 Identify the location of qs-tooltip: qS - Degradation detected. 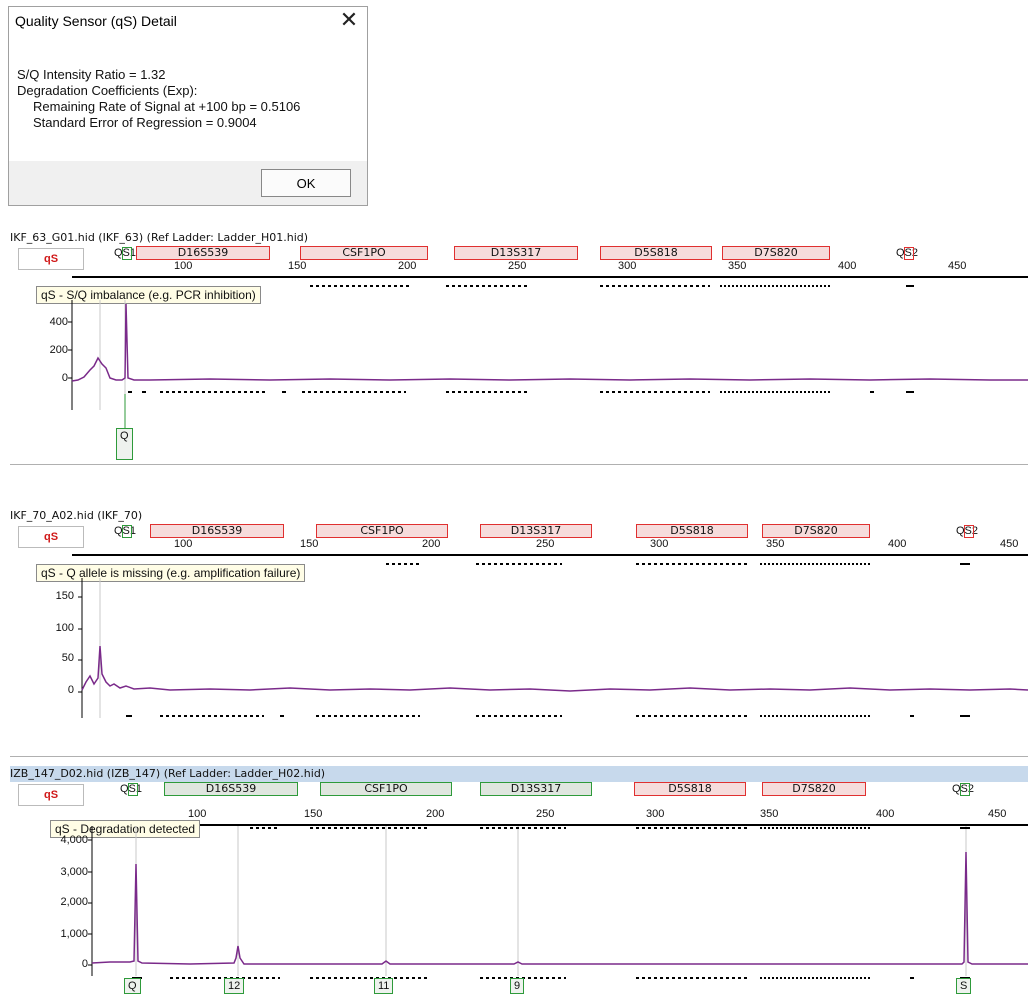
(125, 829).